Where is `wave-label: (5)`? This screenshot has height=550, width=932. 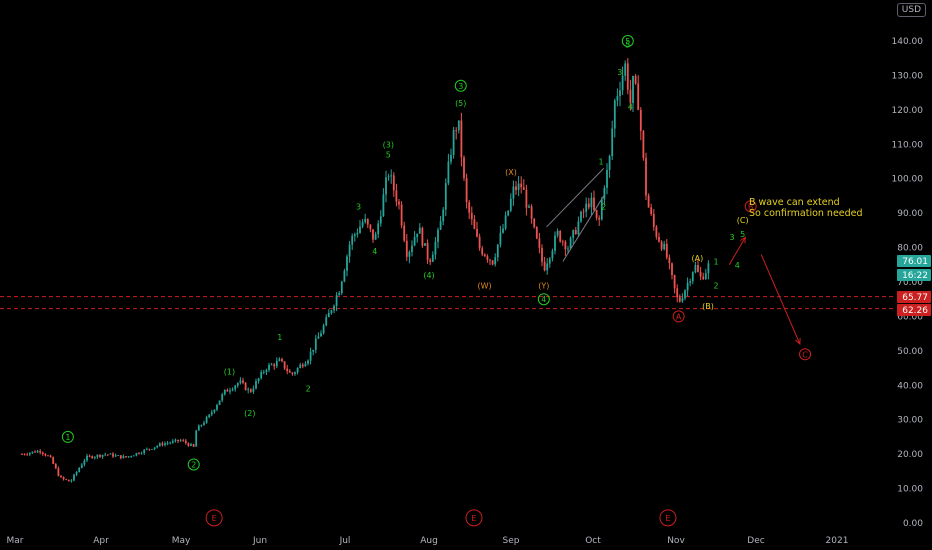 wave-label: (5) is located at coordinates (460, 103).